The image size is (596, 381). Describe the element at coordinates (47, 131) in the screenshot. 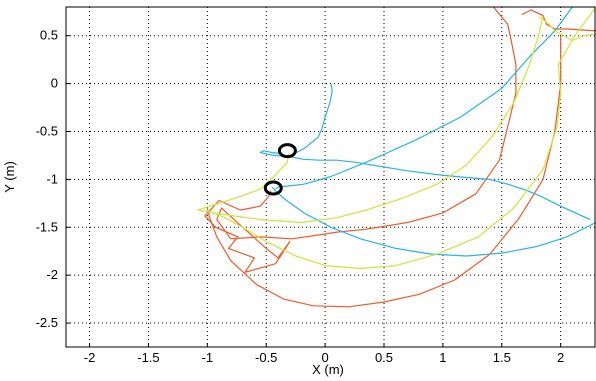

I see `y-tick-label: -0.5` at that location.